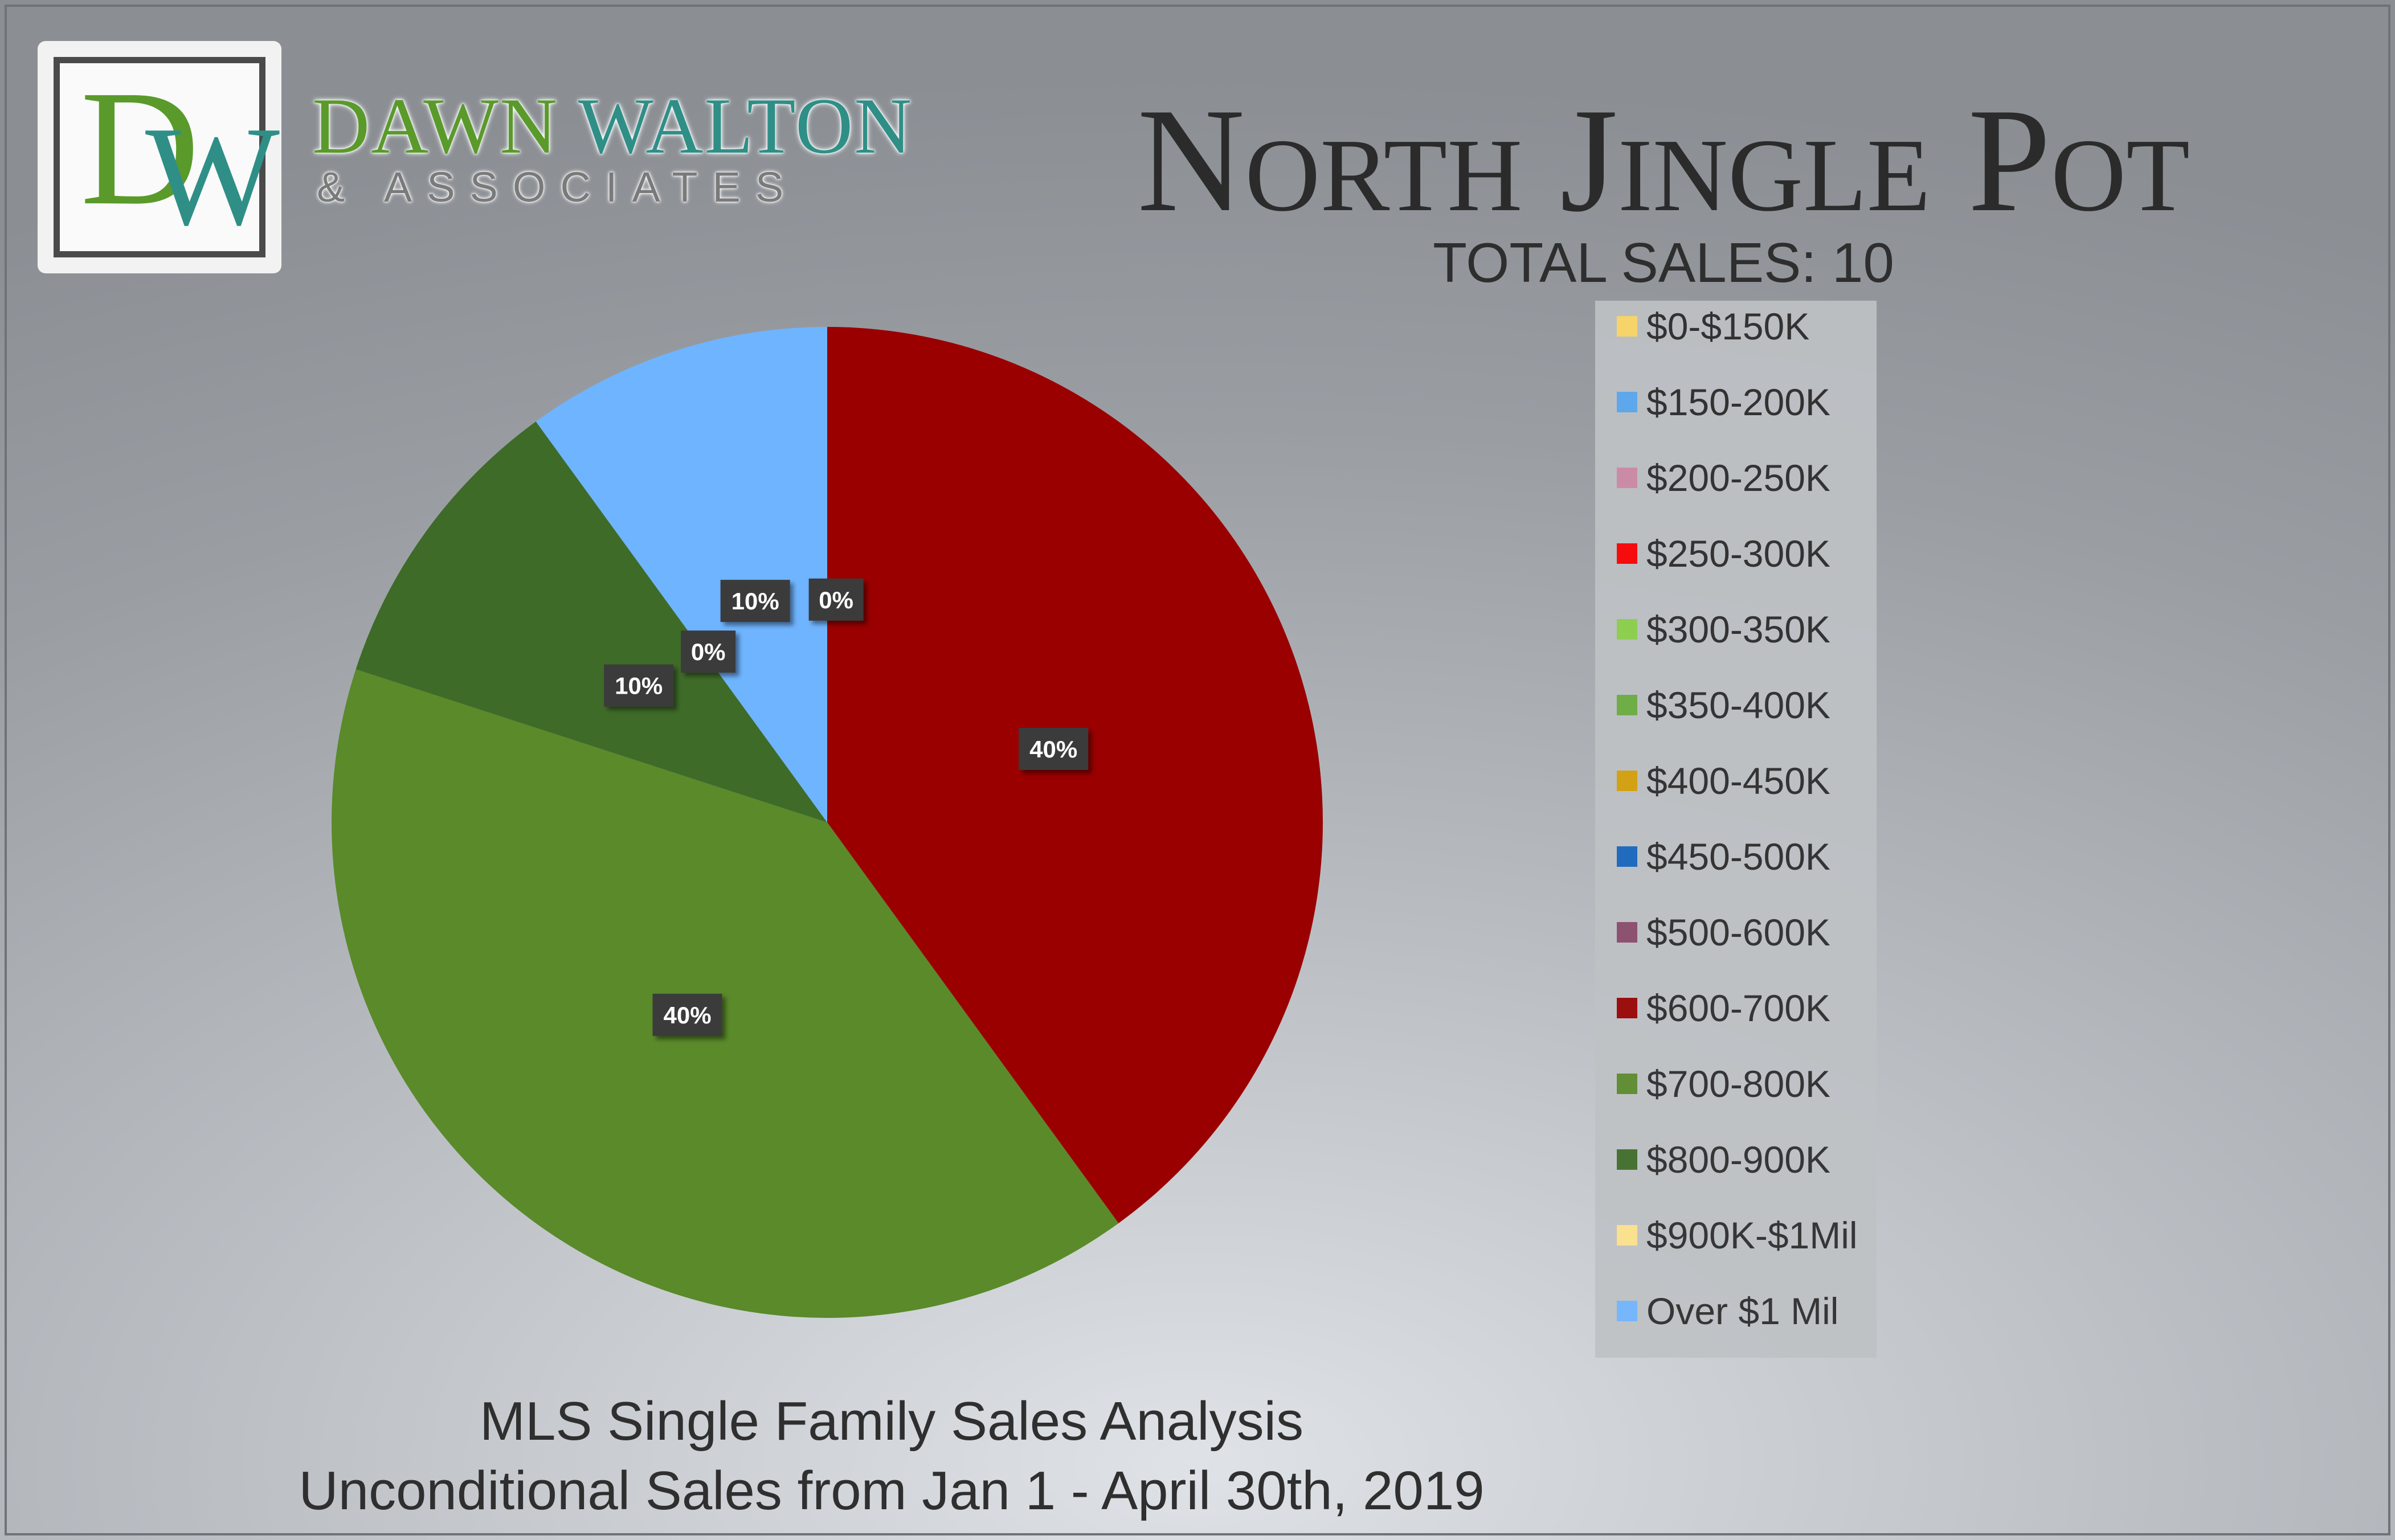  Describe the element at coordinates (725, 993) in the screenshot. I see `pie-slice-700-800k` at that location.